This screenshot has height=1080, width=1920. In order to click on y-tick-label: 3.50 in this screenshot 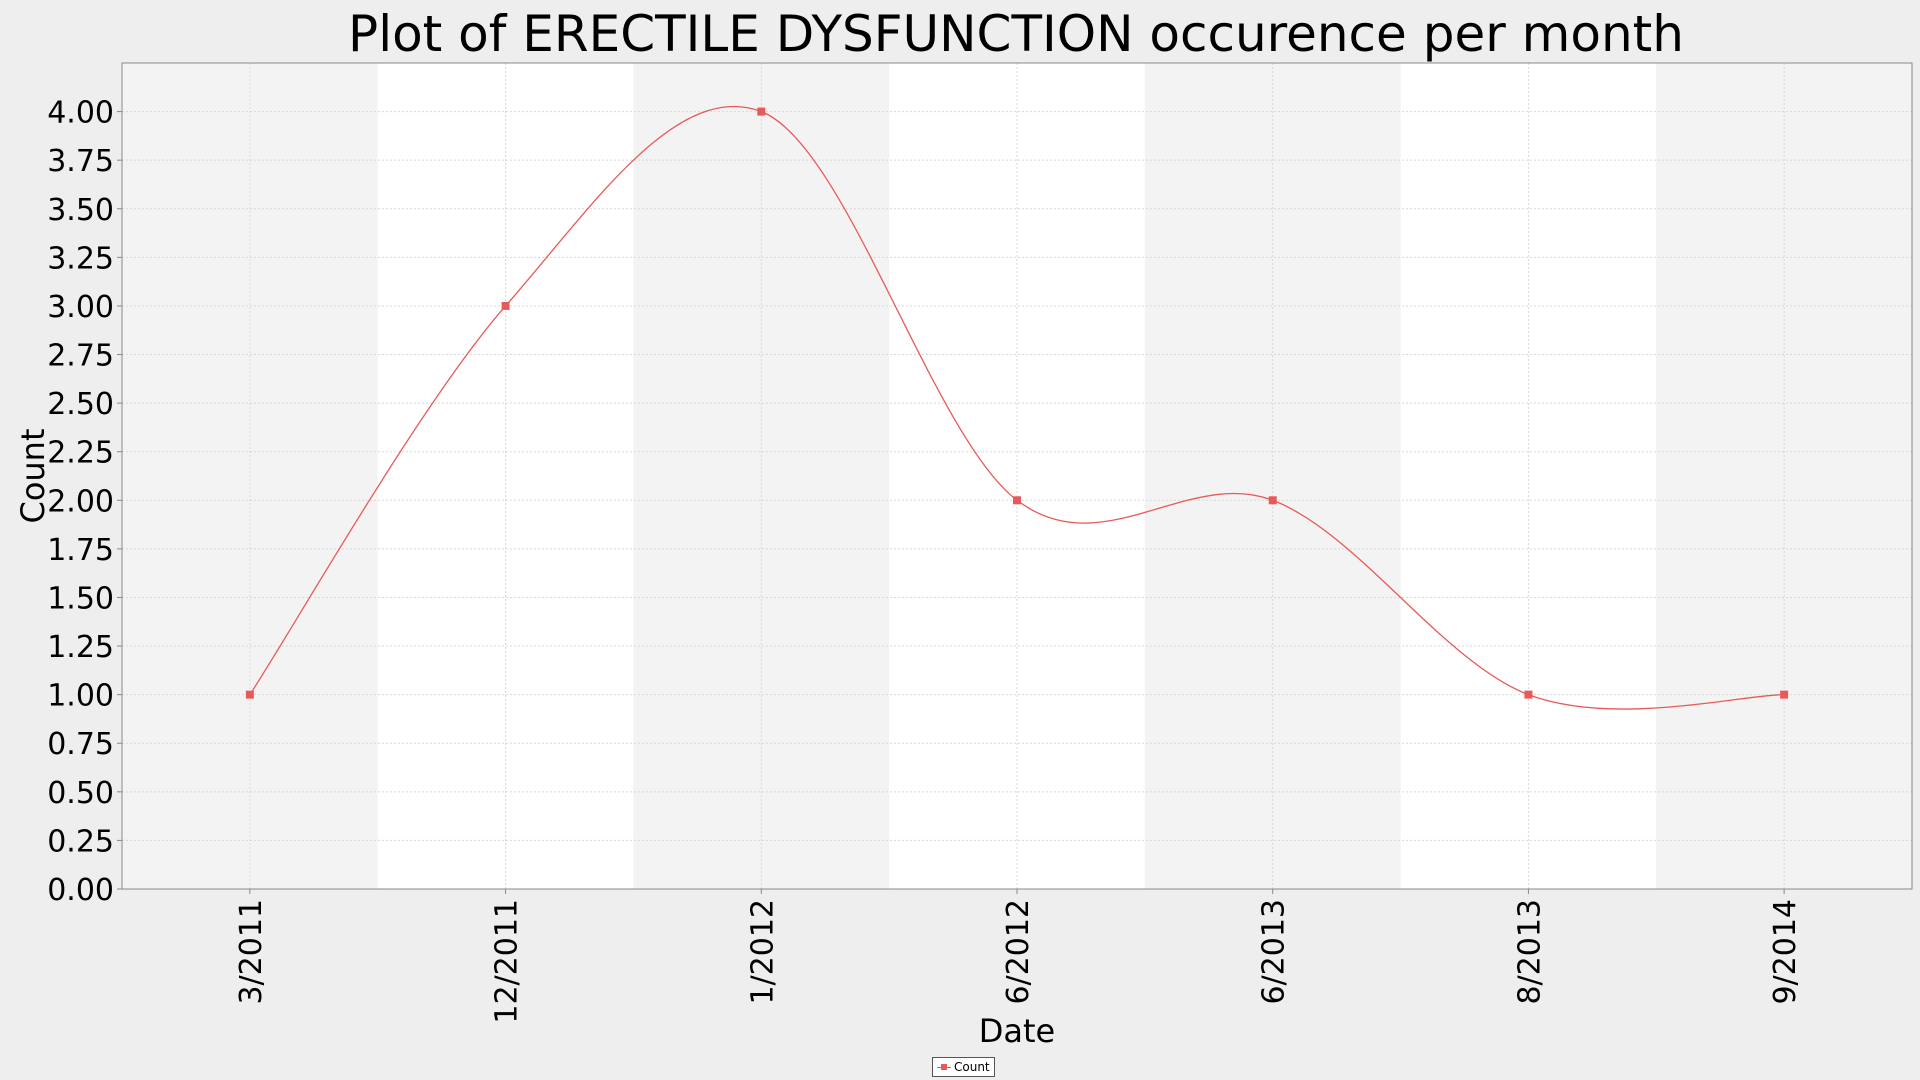, I will do `click(80, 210)`.